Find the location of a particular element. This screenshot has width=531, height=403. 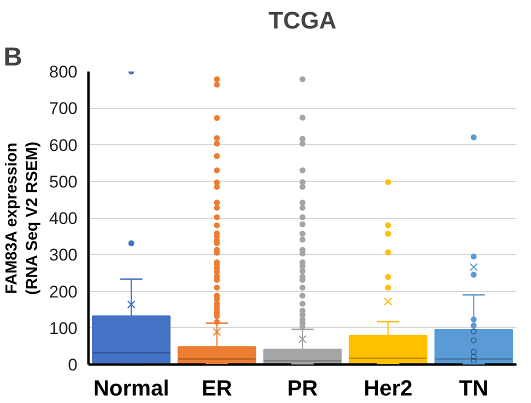

y-tick-label: 400 is located at coordinates (63, 218).